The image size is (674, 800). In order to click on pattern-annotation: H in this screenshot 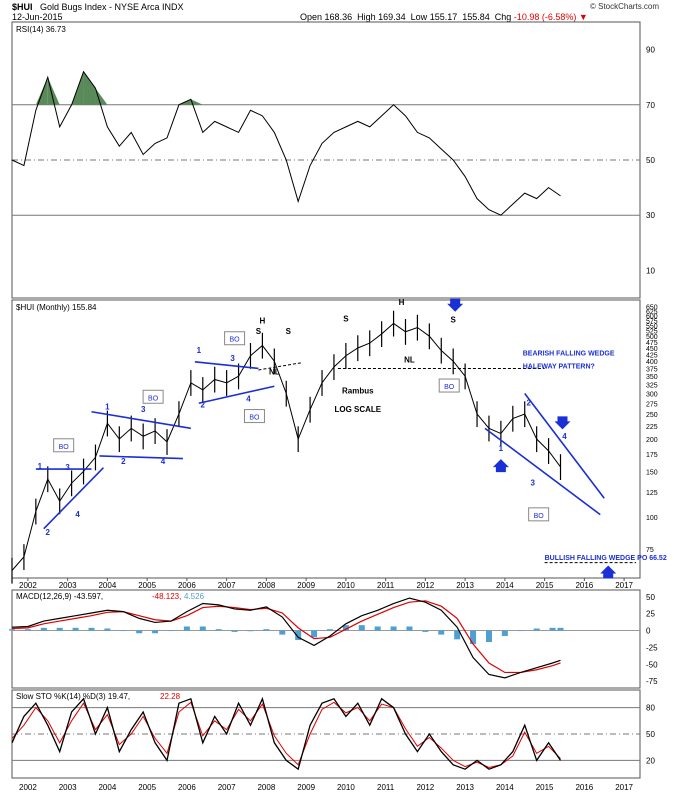, I will do `click(402, 302)`.